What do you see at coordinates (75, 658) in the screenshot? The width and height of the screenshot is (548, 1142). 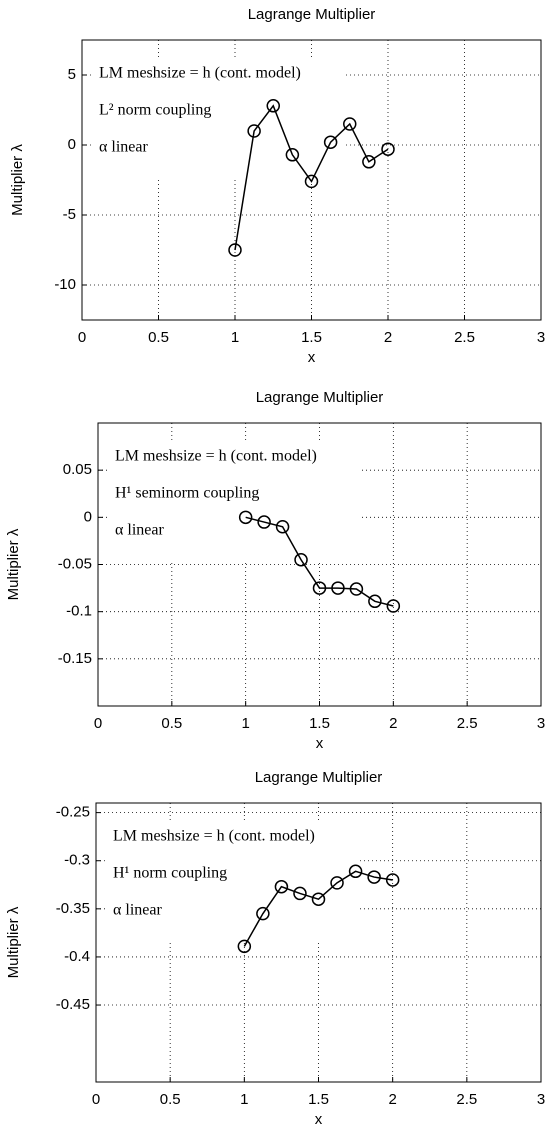 I see `y-tick-label: -0.15` at bounding box center [75, 658].